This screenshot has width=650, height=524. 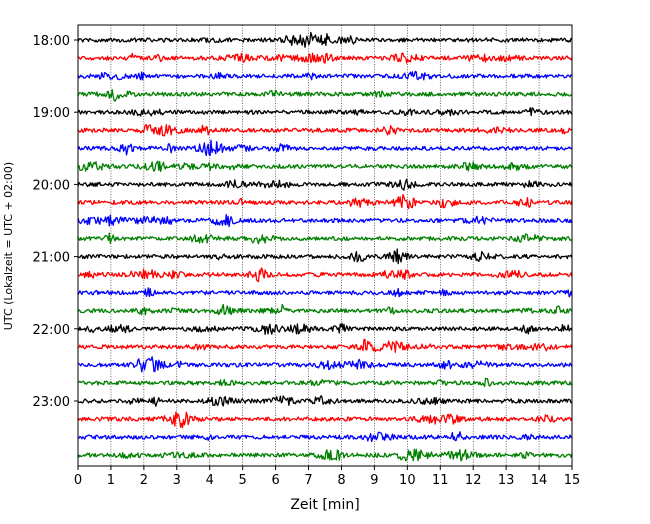 What do you see at coordinates (177, 480) in the screenshot?
I see `x-tick-label: 3` at bounding box center [177, 480].